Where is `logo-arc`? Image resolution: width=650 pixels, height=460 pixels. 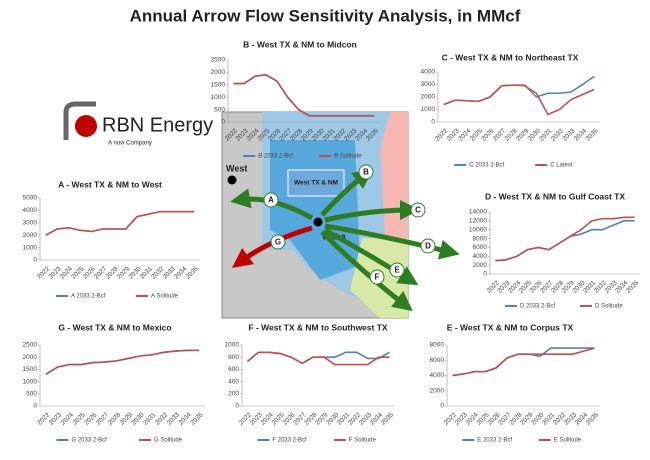
logo-arc is located at coordinates (79, 120).